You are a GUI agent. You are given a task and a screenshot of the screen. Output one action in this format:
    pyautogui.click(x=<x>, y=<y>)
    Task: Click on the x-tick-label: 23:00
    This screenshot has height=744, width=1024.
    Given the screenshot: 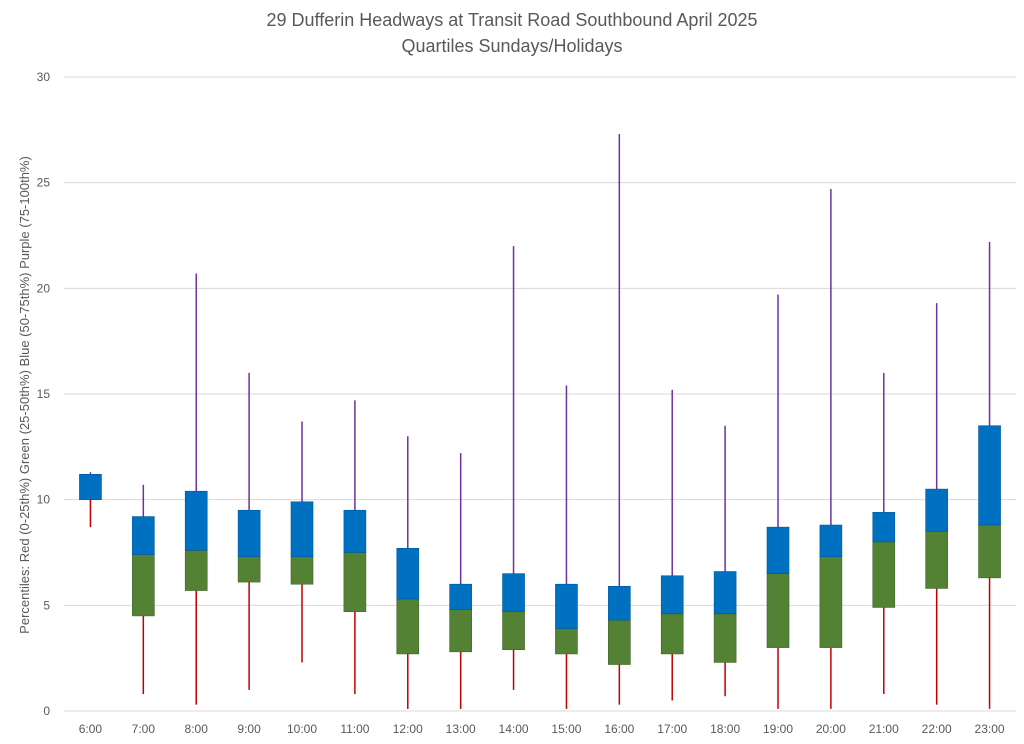 What is the action you would take?
    pyautogui.click(x=990, y=729)
    